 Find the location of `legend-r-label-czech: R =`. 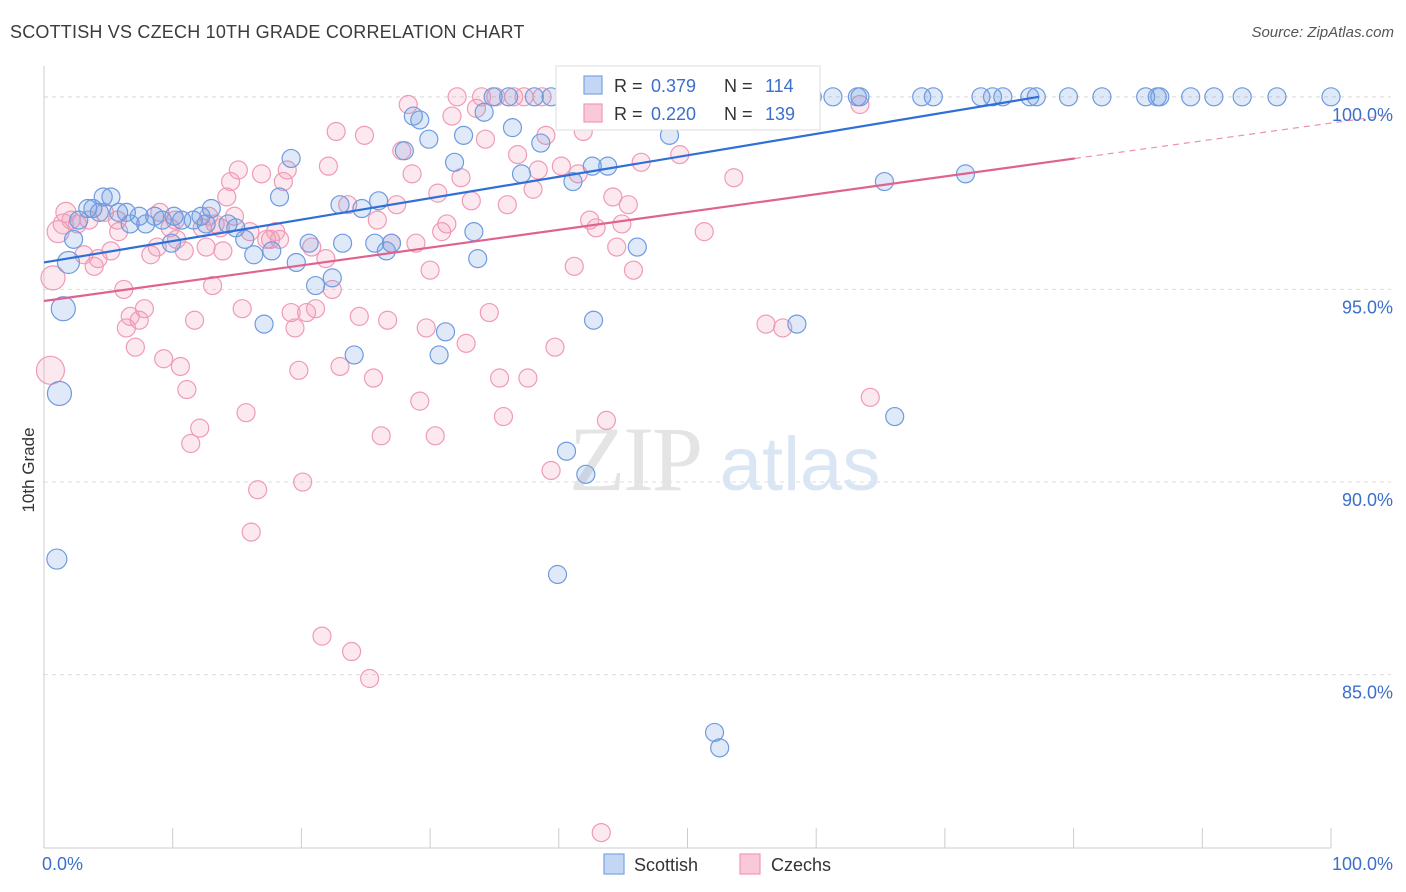

legend-r-label-czech: R = is located at coordinates (628, 114).